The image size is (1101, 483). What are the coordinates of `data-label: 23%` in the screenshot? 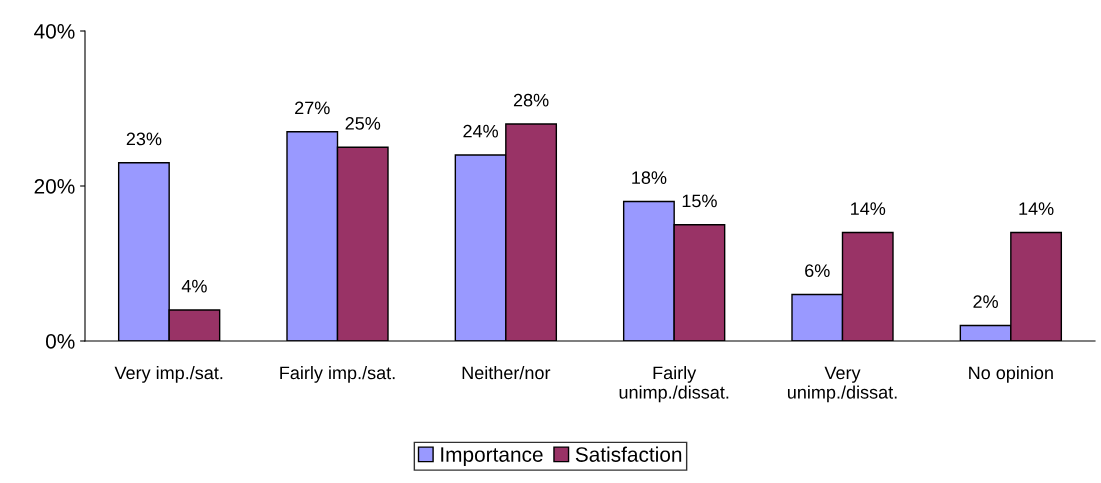 It's located at (144, 139).